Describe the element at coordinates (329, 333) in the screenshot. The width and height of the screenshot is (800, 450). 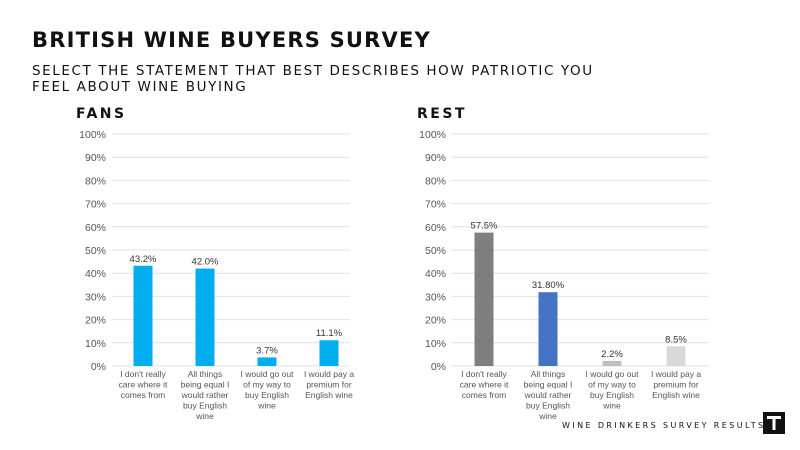
I see `data-label: 11.1%` at that location.